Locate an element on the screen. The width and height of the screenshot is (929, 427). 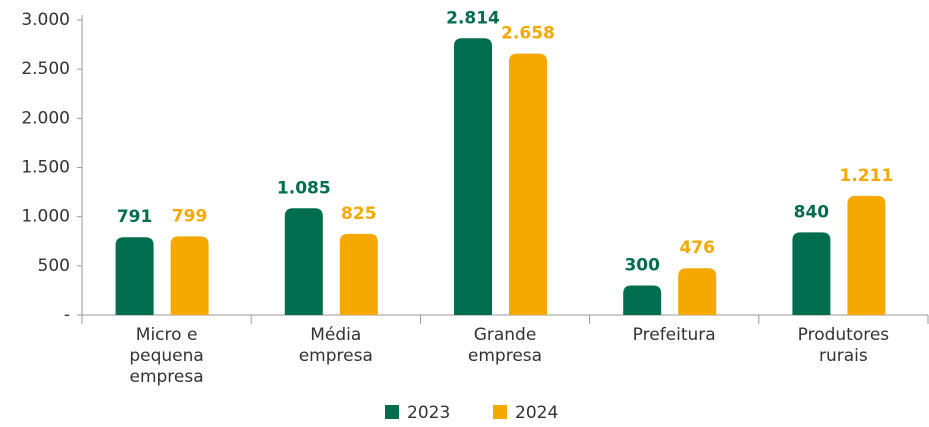
value-label: 791 is located at coordinates (135, 217).